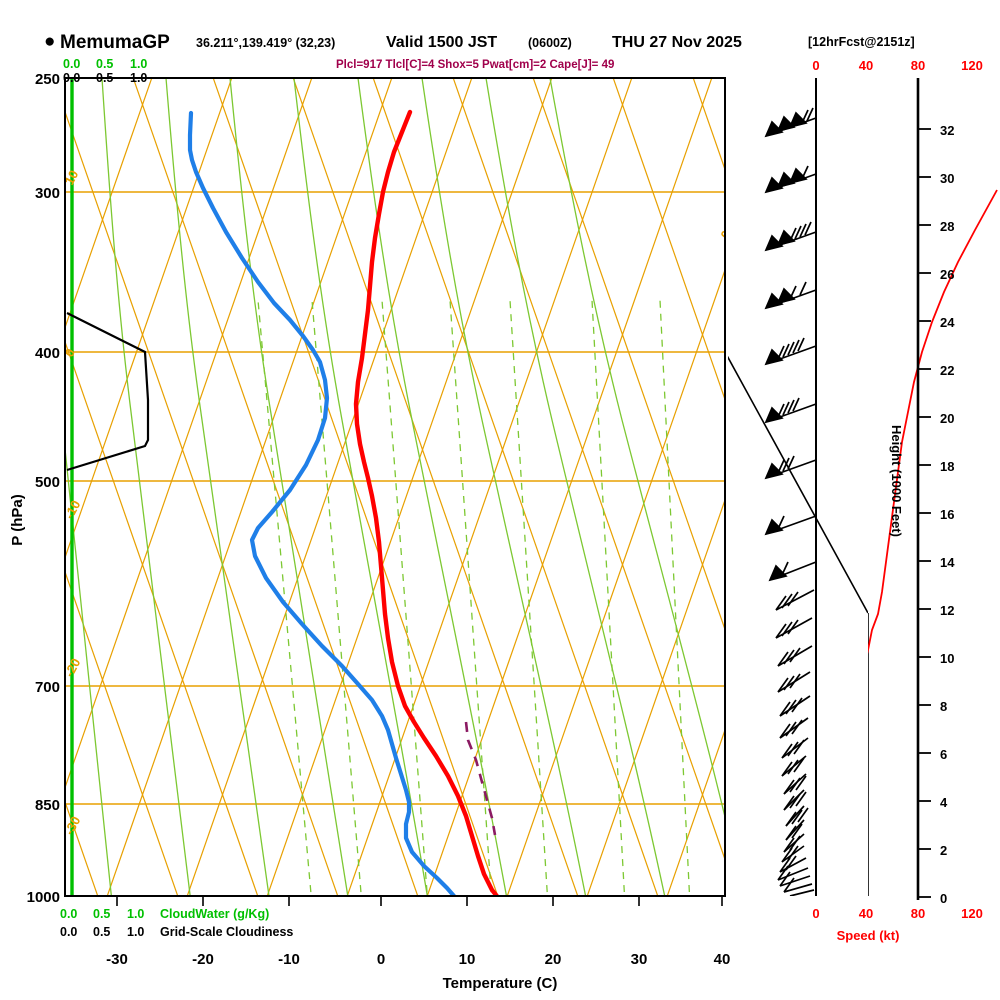 Image resolution: width=1000 pixels, height=1000 pixels. I want to click on valid-date: THU 27 Nov 2025, so click(677, 42).